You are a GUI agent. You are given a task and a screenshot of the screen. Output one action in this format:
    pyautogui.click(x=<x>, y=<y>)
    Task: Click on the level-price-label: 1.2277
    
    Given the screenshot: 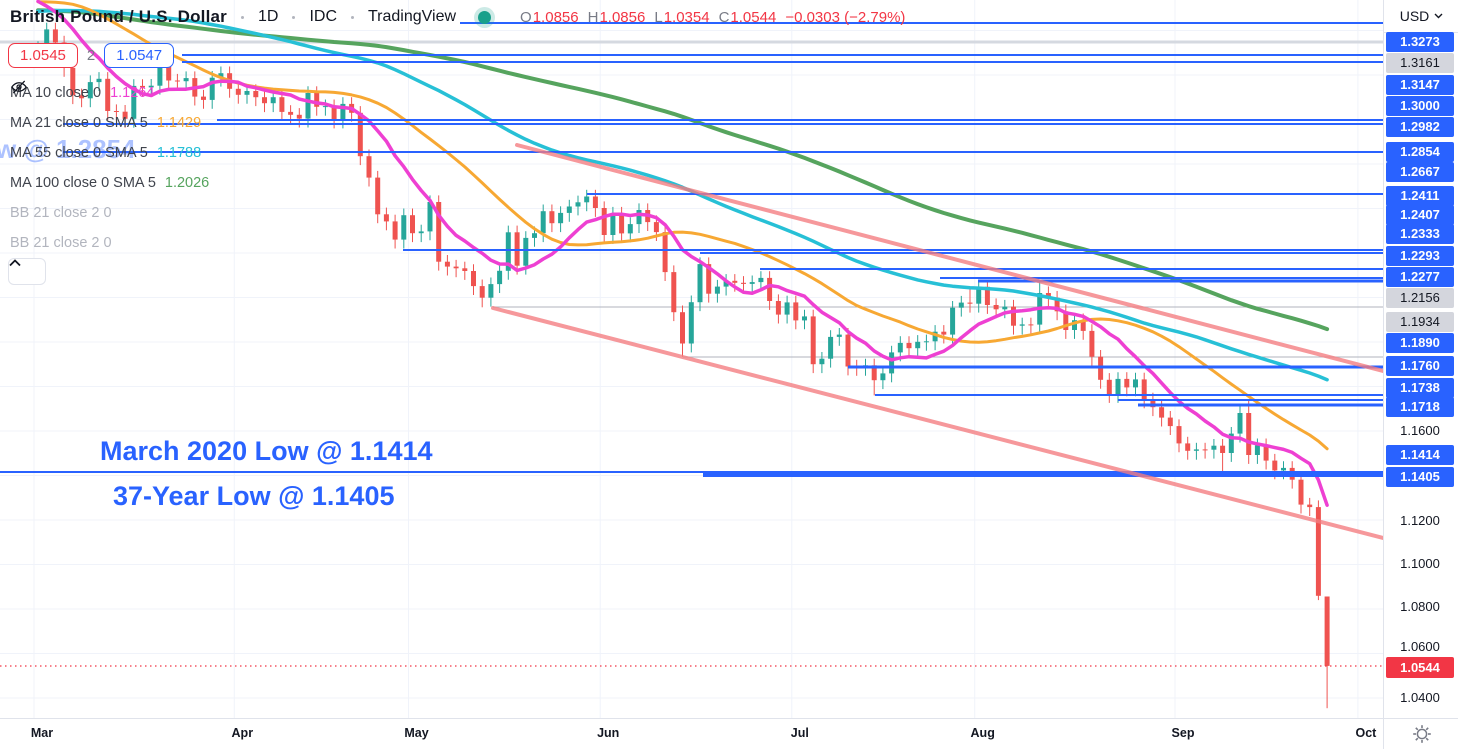 What is the action you would take?
    pyautogui.click(x=1420, y=277)
    